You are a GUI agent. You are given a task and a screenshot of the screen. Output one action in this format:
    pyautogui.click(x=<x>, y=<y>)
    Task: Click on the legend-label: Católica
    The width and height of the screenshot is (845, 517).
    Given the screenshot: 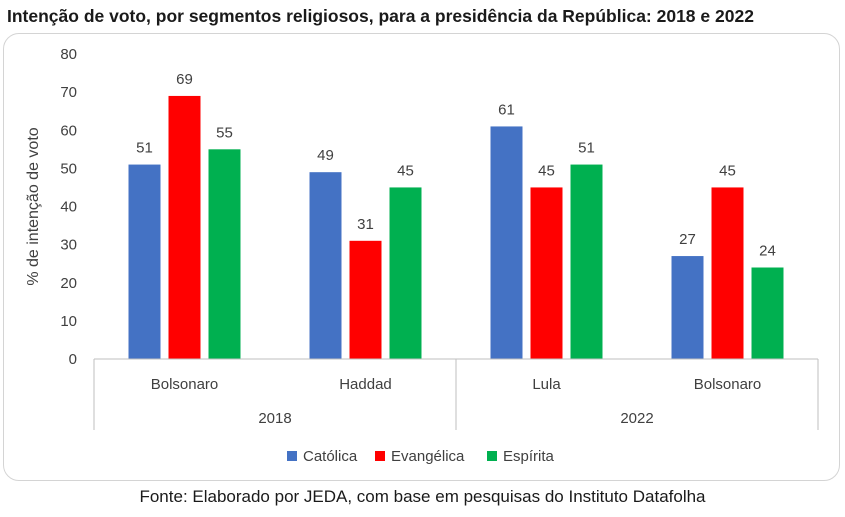 What is the action you would take?
    pyautogui.click(x=330, y=456)
    